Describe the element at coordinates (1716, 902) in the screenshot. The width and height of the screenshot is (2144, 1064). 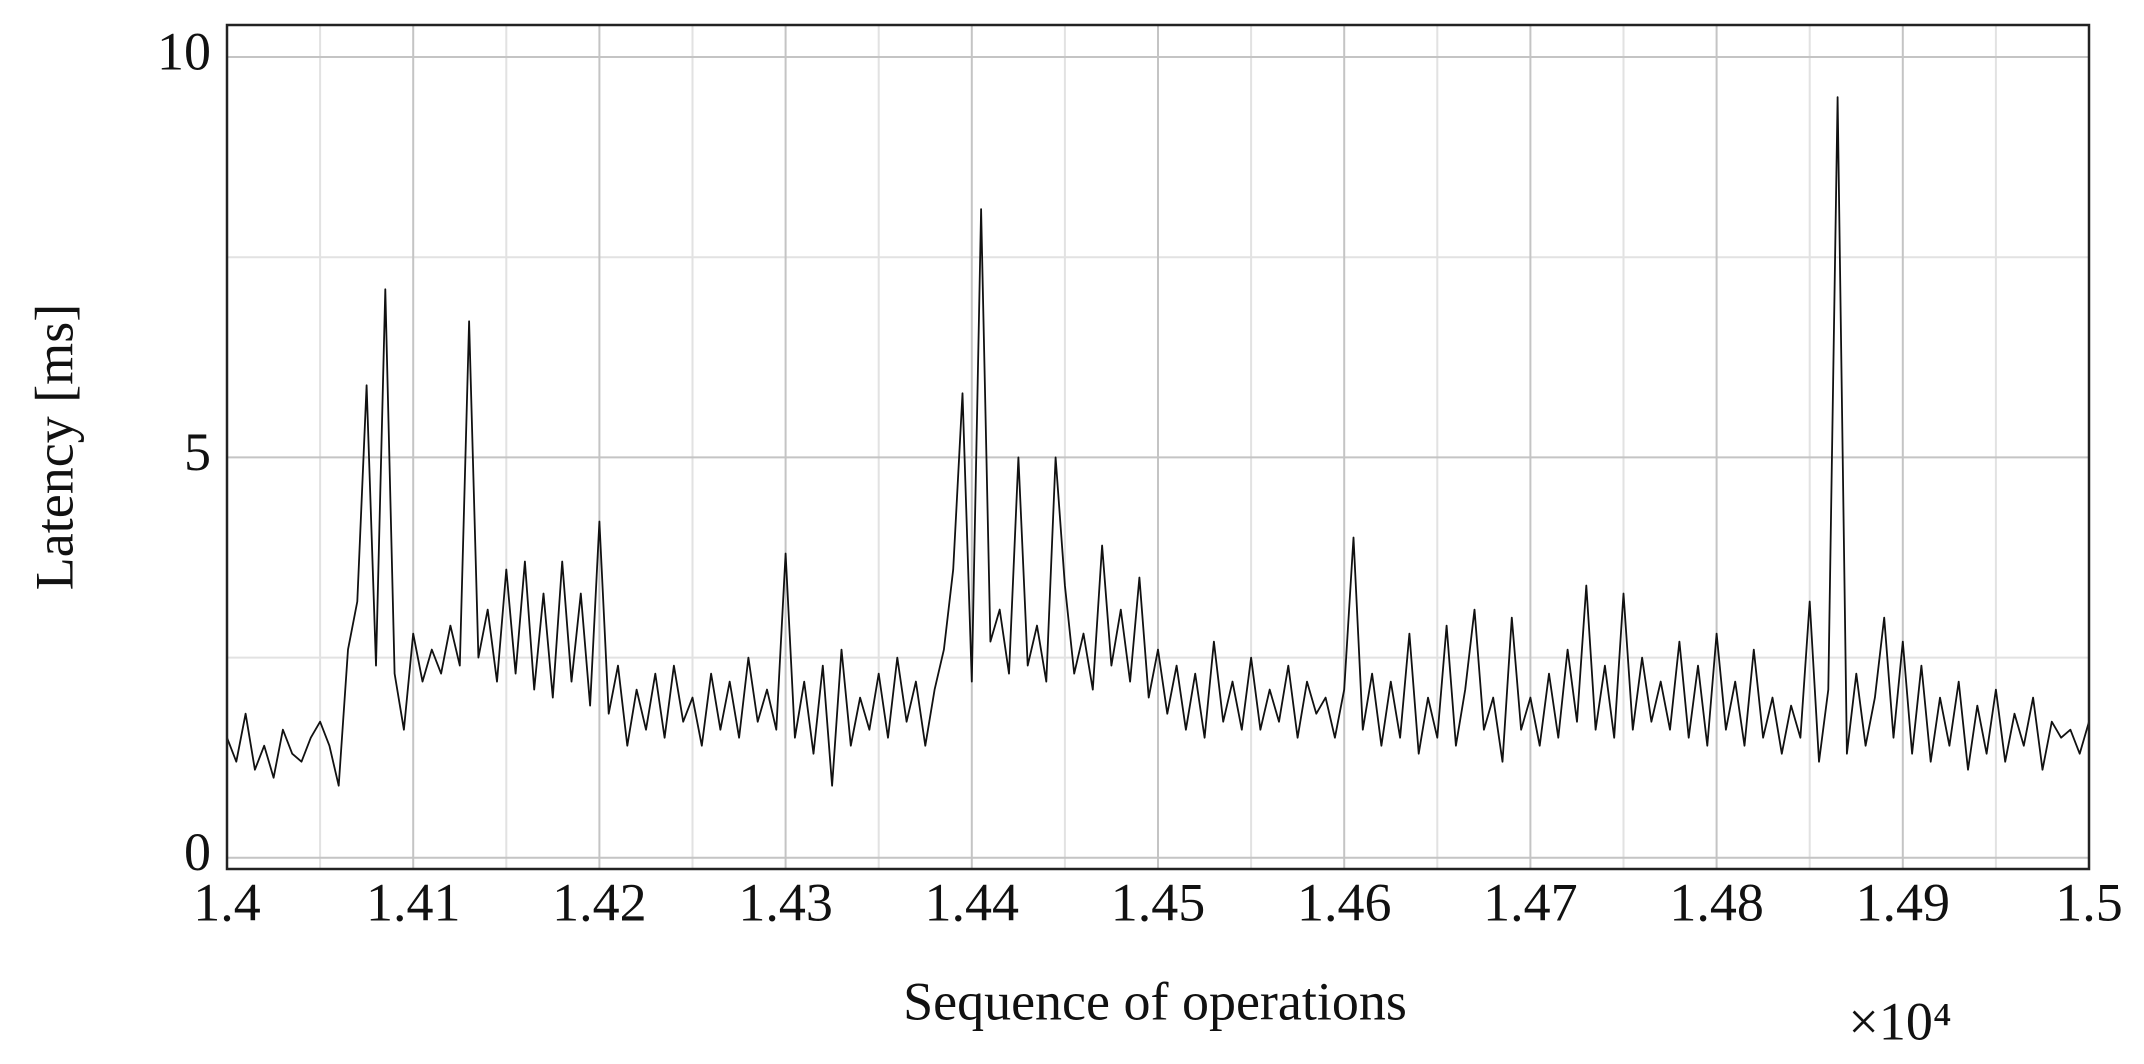
I see `x-tick-label: 1.48` at that location.